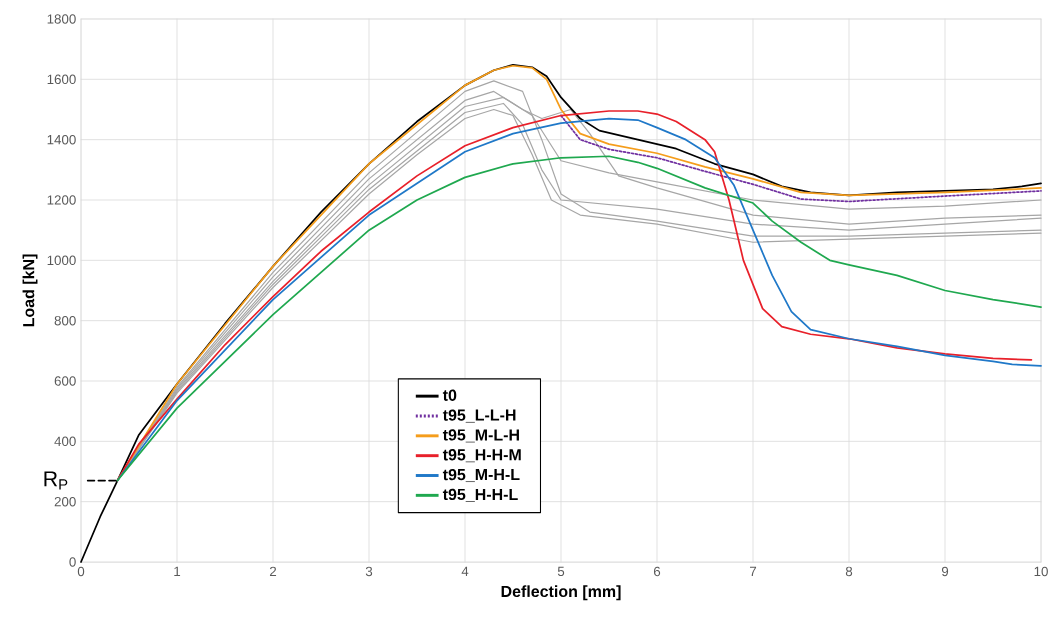 This screenshot has width=1063, height=621. What do you see at coordinates (273, 571) in the screenshot?
I see `x-tick-label: 2` at bounding box center [273, 571].